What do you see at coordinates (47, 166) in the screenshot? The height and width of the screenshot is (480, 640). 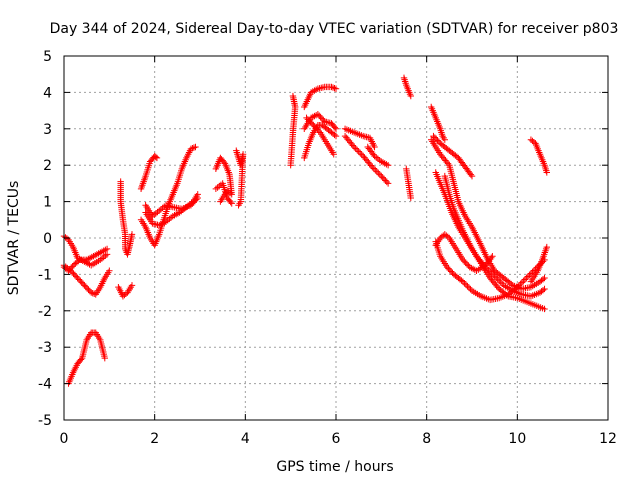 I see `y-tick-label: 2` at bounding box center [47, 166].